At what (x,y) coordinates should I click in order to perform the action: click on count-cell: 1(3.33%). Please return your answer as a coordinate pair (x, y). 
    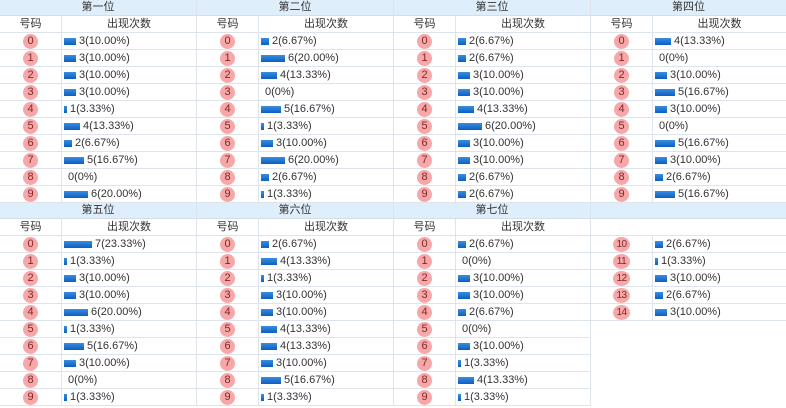
    Looking at the image, I should click on (326, 278).